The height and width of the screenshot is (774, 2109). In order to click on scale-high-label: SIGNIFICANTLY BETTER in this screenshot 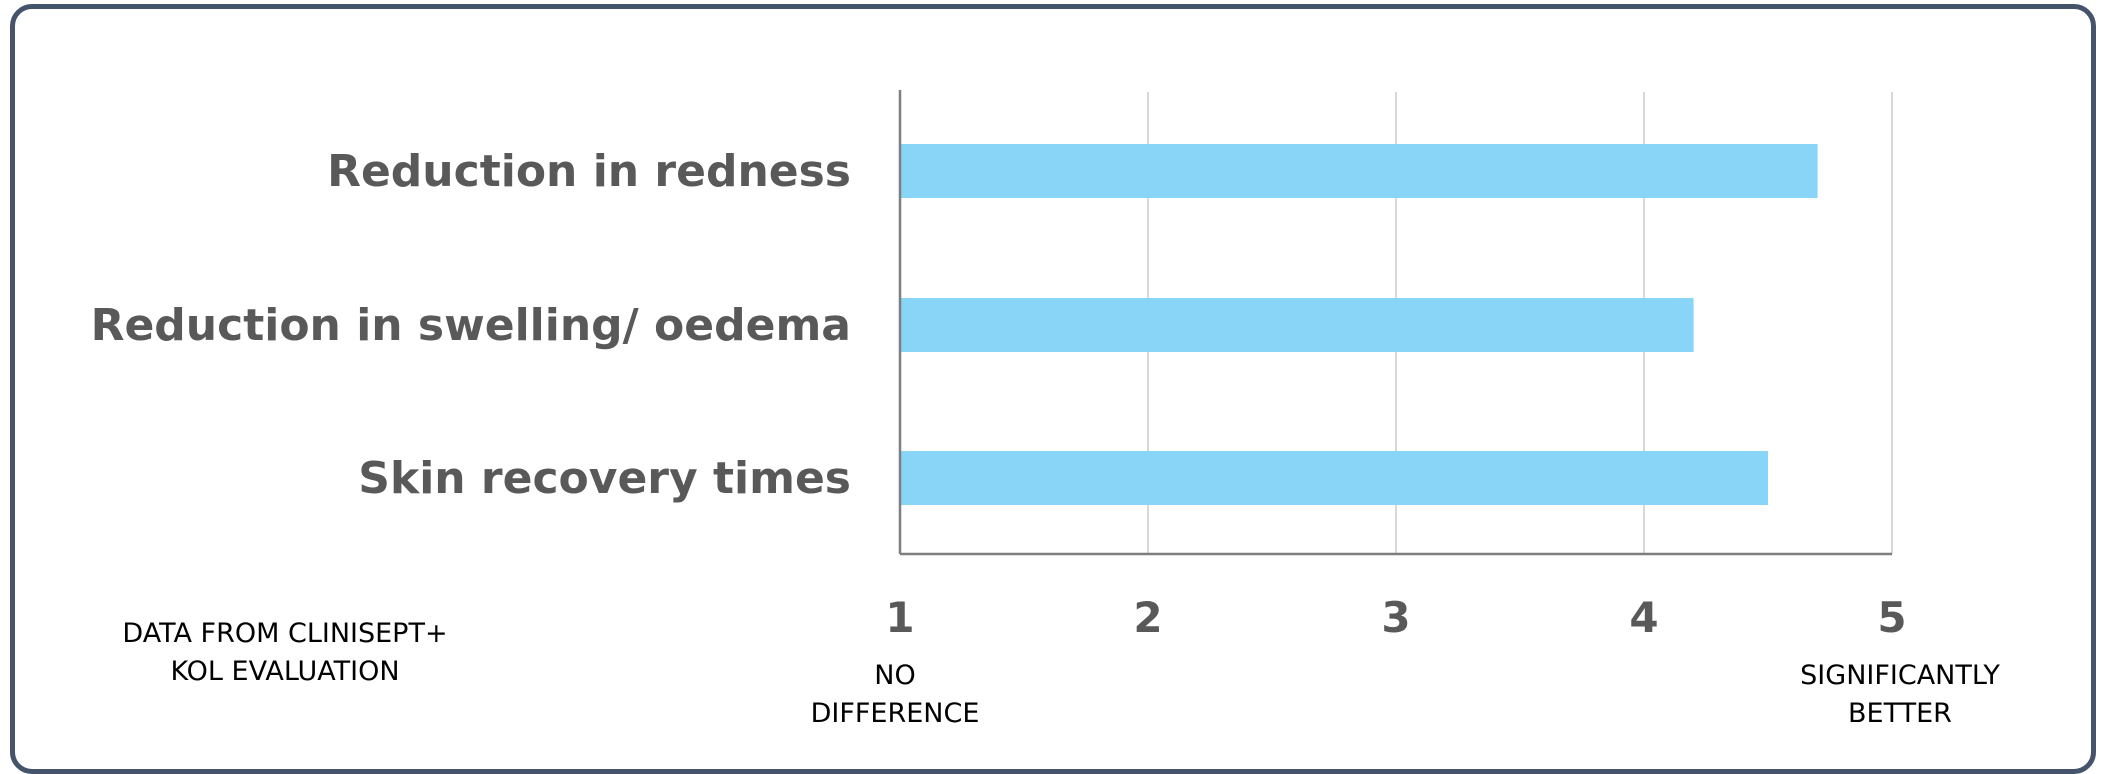, I will do `click(1900, 695)`.